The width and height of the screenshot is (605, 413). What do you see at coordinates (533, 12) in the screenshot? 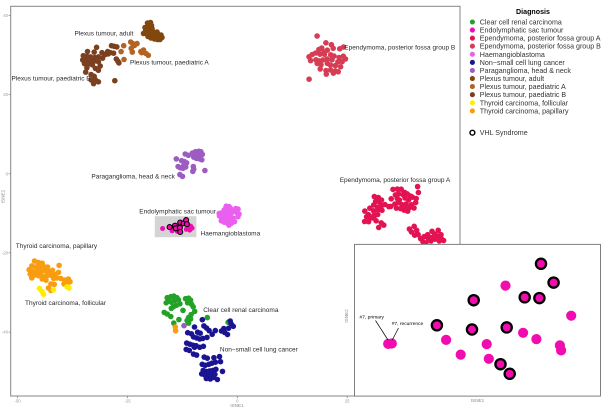
I see `svg-text: Diagnosis` at bounding box center [533, 12].